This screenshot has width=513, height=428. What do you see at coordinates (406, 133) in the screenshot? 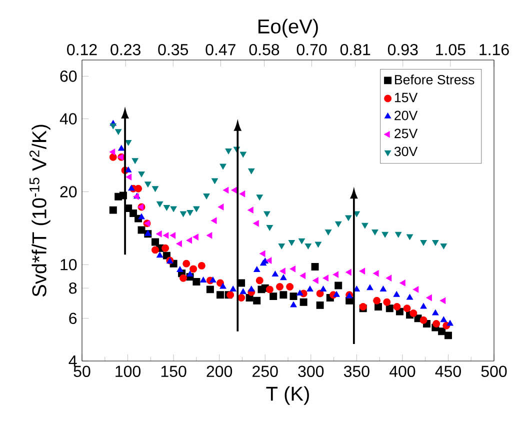
I see `legend-label: 25V` at bounding box center [406, 133].